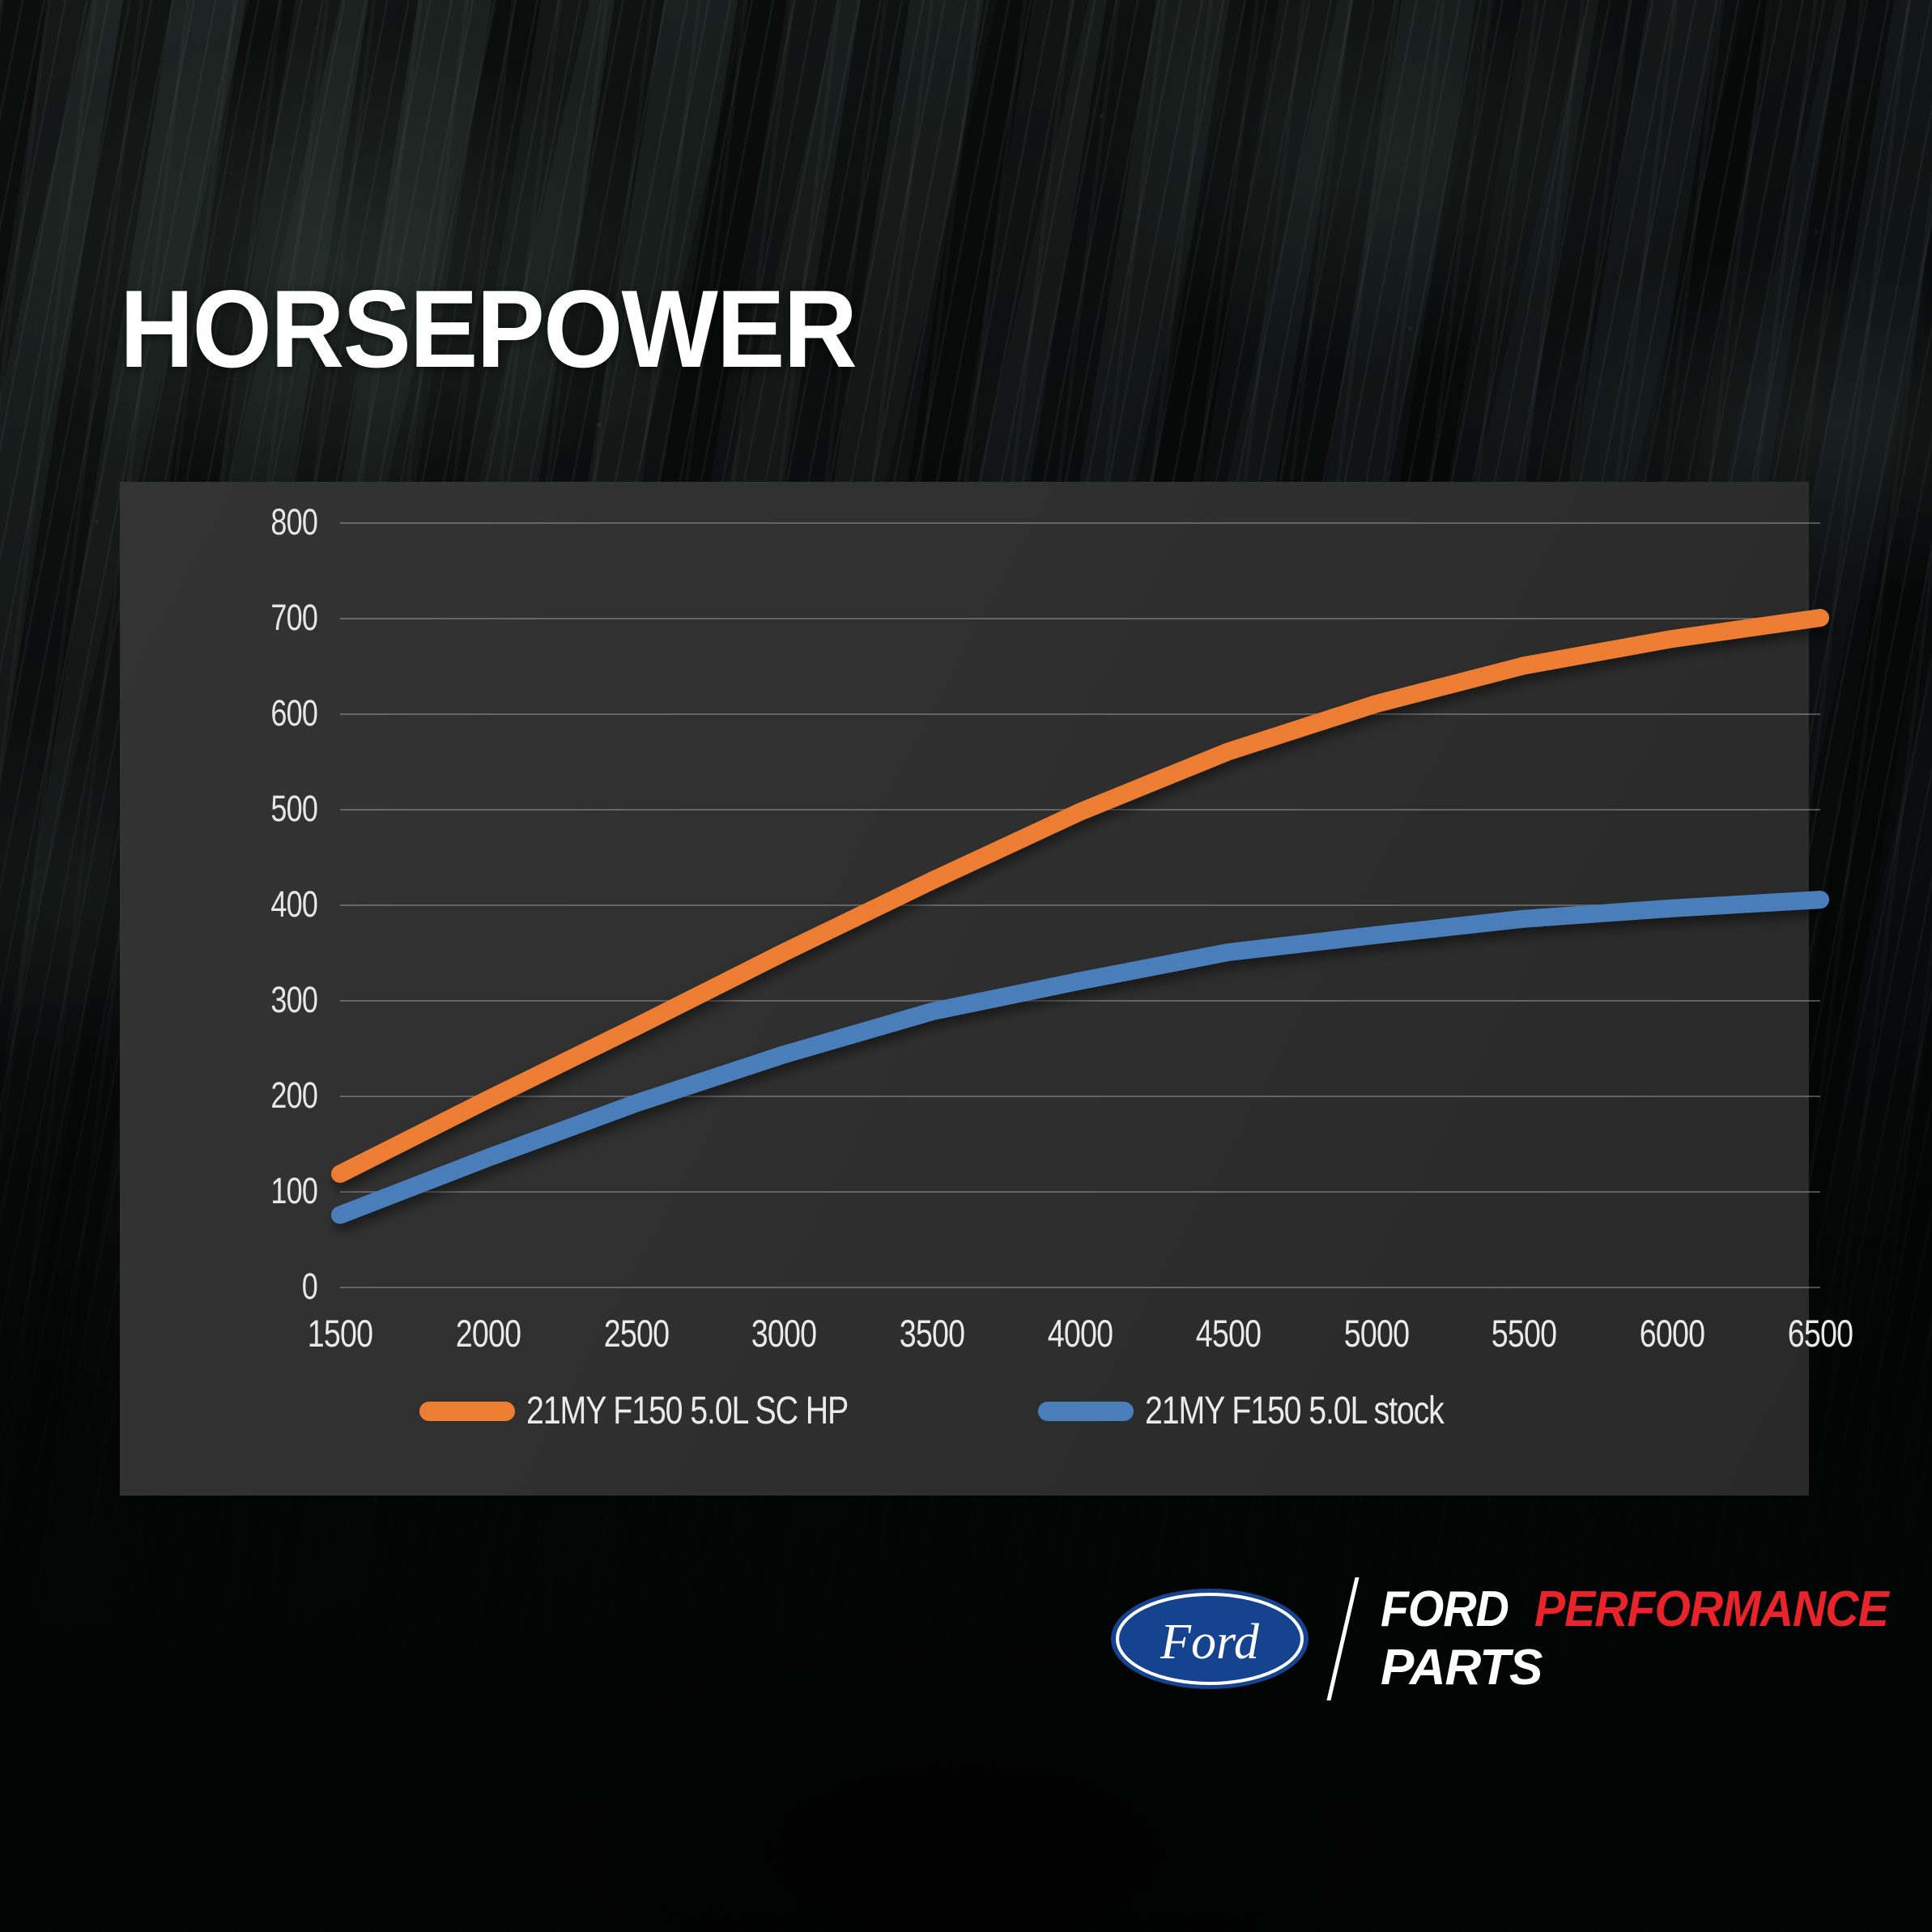 The image size is (1932, 1932). I want to click on y-axis-tick-label: 100, so click(293, 1190).